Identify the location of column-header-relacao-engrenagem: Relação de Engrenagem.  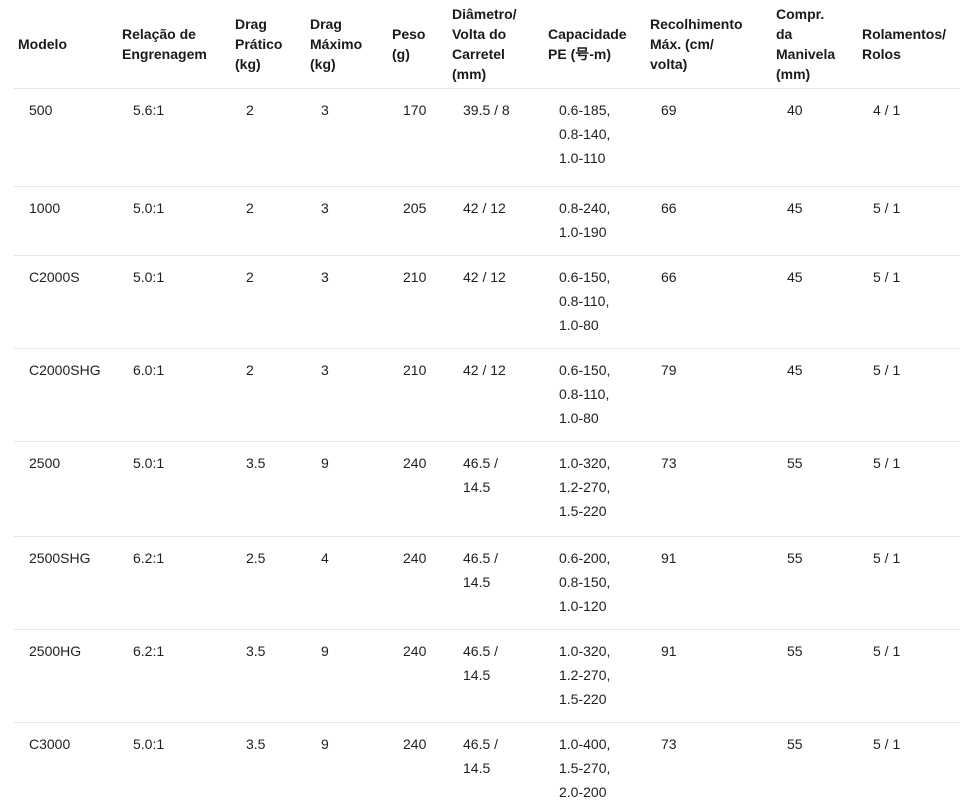
(174, 44).